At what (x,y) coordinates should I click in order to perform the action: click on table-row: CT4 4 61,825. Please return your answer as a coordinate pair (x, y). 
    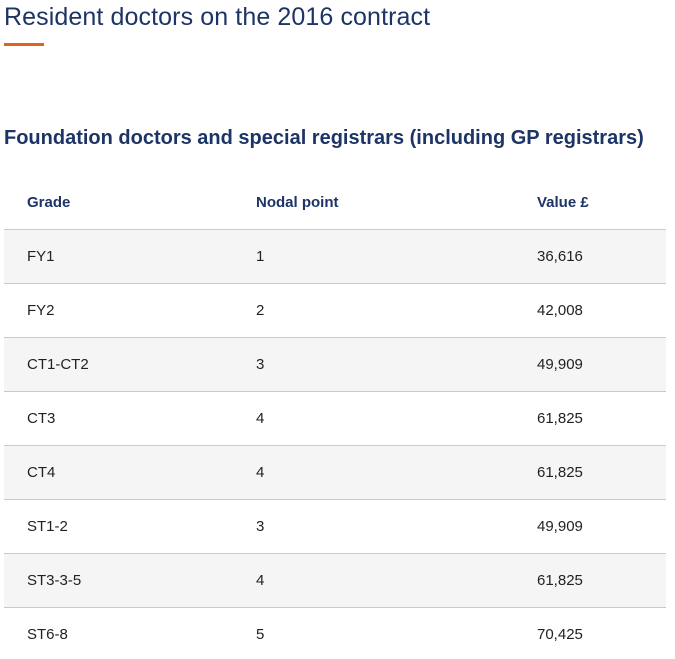
    Looking at the image, I should click on (335, 472).